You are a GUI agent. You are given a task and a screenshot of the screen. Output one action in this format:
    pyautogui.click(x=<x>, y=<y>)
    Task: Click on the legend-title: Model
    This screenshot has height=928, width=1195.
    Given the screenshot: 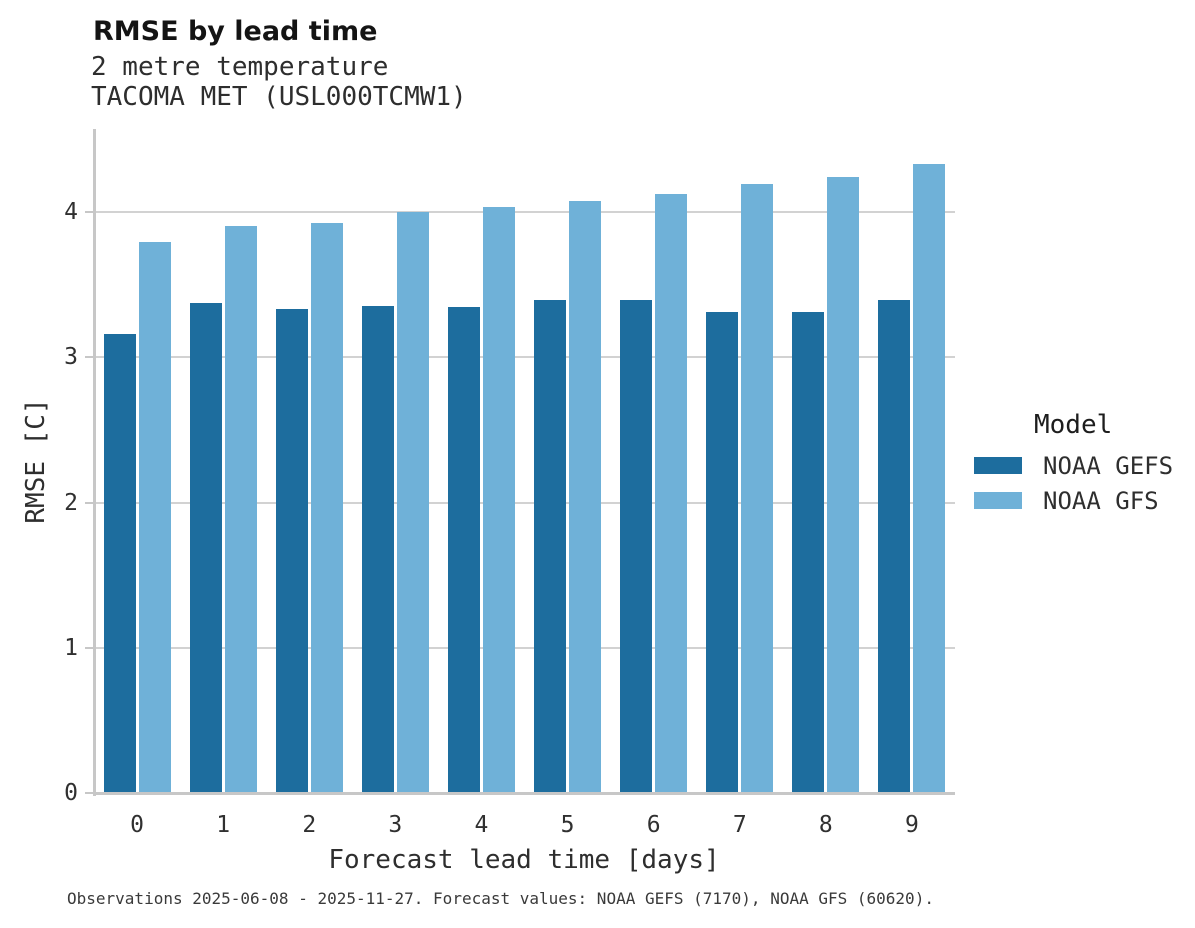 What is the action you would take?
    pyautogui.click(x=1073, y=425)
    